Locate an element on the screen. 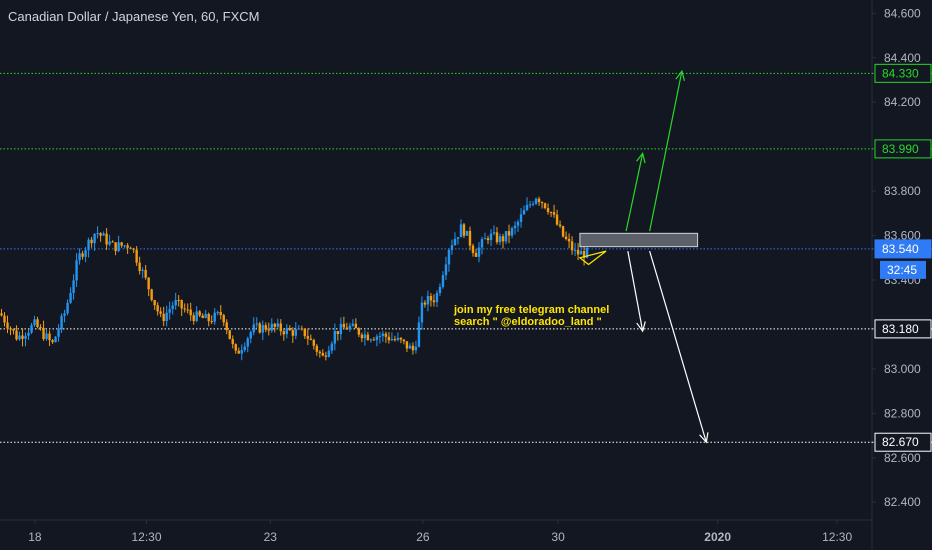 This screenshot has width=932, height=550. y-tick-label: 82.600 is located at coordinates (902, 458).